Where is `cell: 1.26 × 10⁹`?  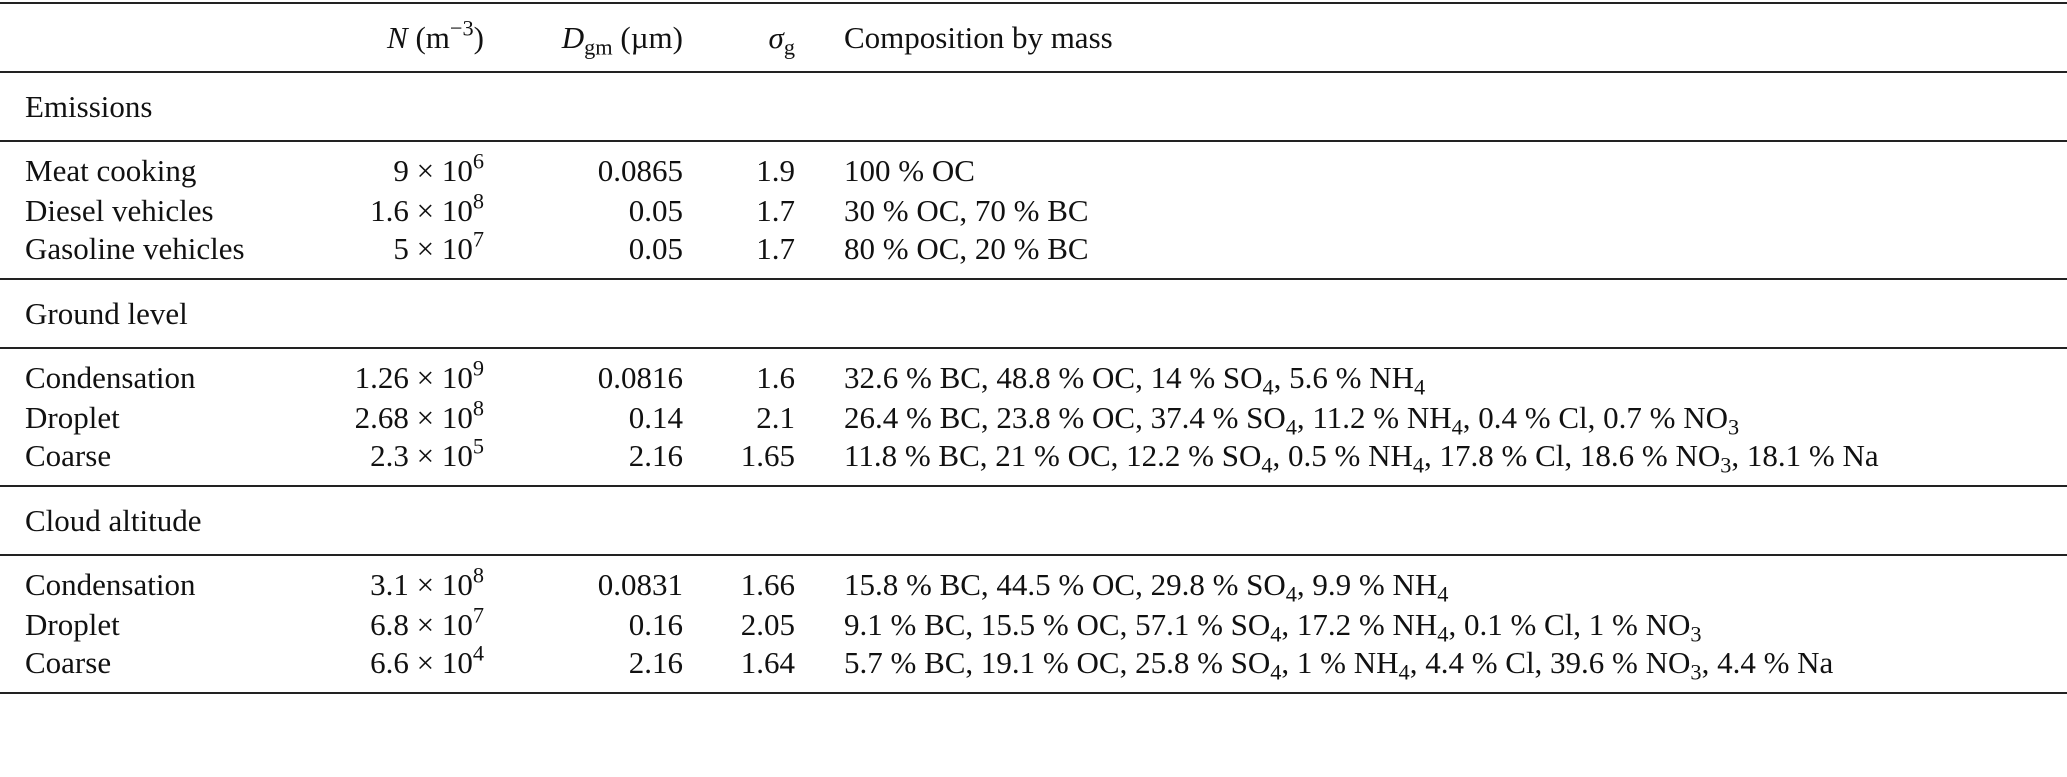
cell: 1.26 × 10⁹ is located at coordinates (404, 371).